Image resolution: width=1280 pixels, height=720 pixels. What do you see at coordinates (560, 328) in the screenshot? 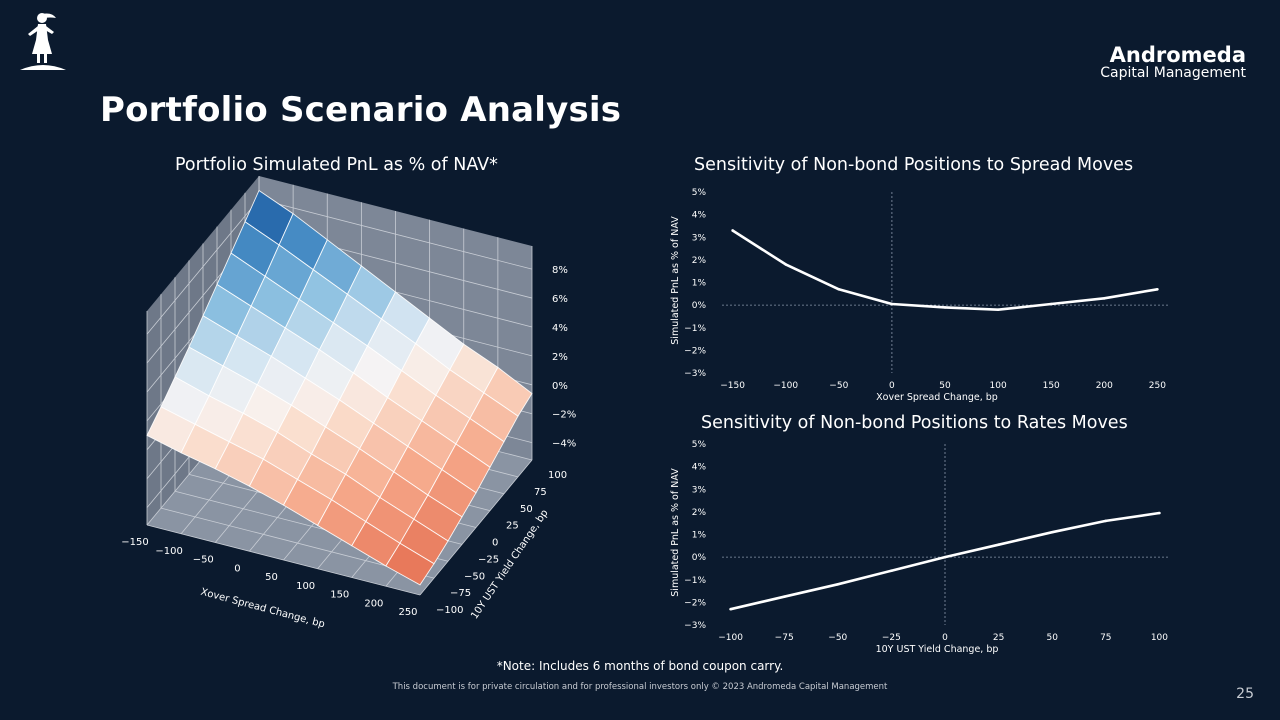
I see `z-tick-label: 4%` at bounding box center [560, 328].